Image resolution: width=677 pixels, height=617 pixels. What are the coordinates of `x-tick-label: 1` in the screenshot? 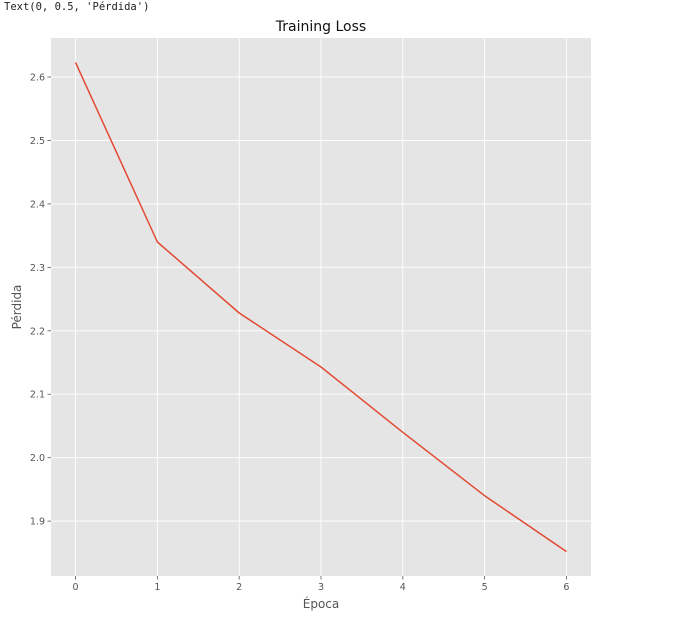 It's located at (157, 587).